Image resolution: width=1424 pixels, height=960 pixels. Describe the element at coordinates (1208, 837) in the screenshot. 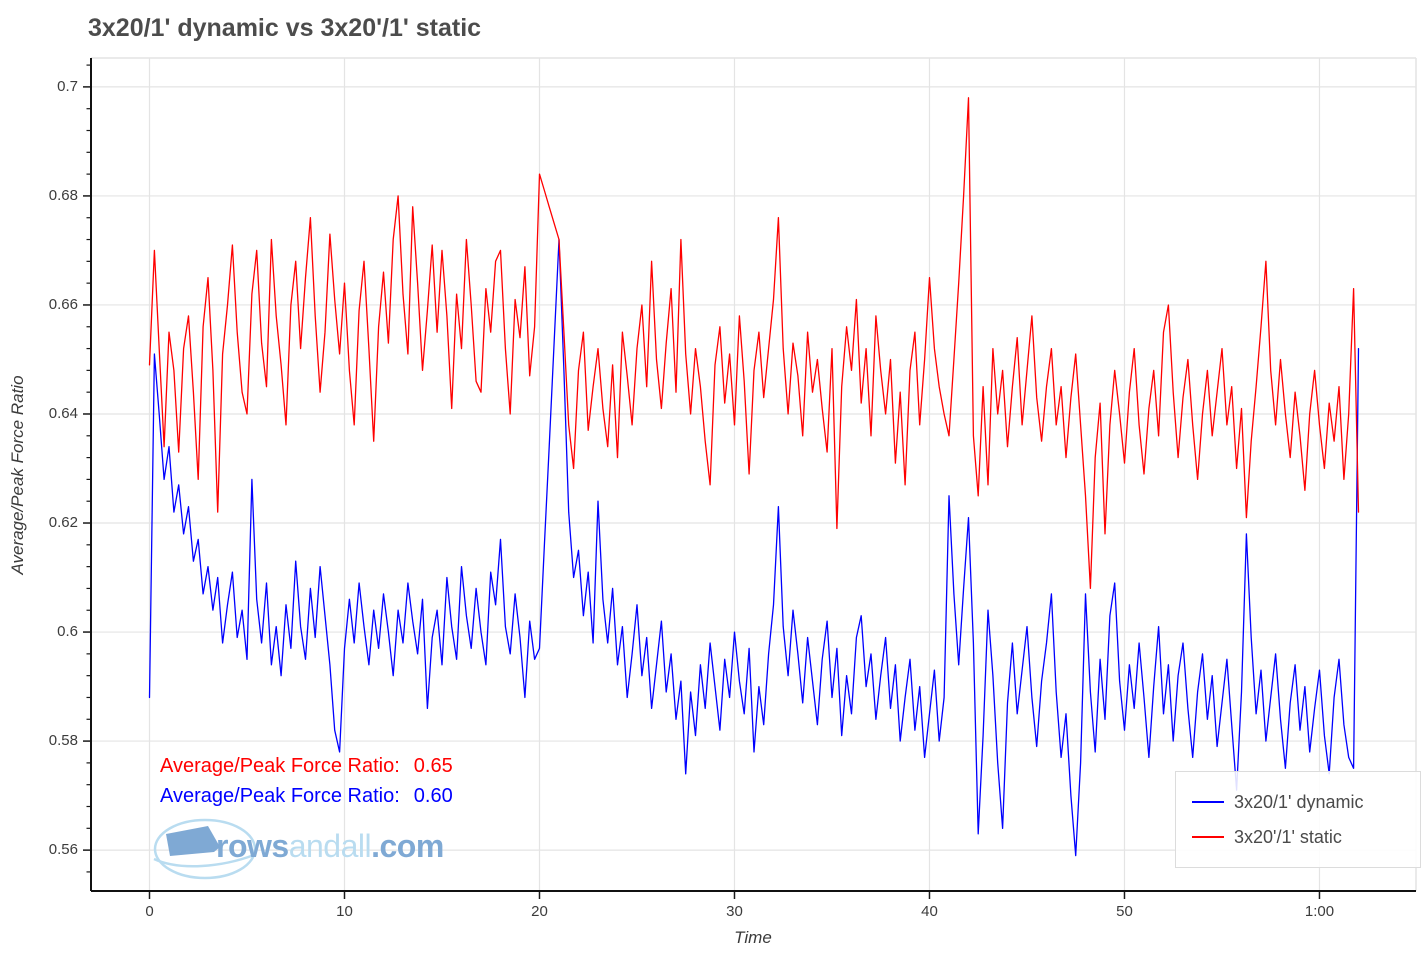

I see `legend-line-swatch-static` at that location.